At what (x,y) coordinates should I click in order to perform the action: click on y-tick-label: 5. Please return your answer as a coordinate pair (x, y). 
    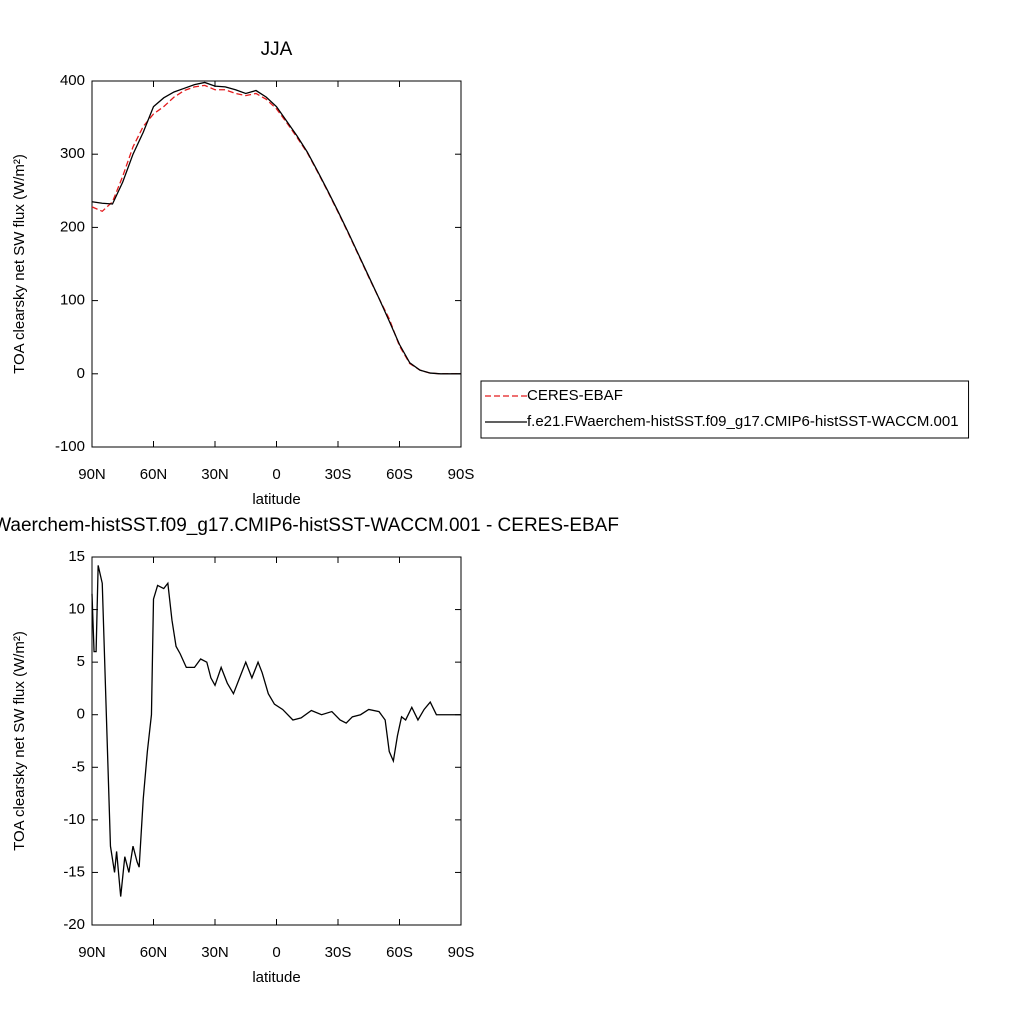
    Looking at the image, I should click on (81, 661).